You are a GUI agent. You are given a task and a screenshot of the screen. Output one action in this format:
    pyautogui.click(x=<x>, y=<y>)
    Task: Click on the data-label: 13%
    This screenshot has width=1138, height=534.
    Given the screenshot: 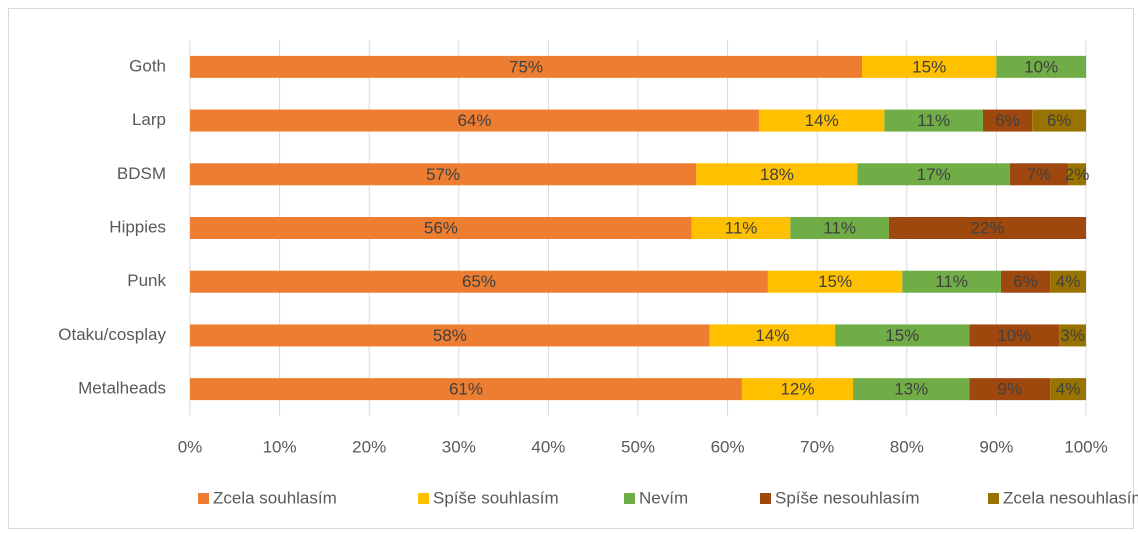 What is the action you would take?
    pyautogui.click(x=911, y=389)
    